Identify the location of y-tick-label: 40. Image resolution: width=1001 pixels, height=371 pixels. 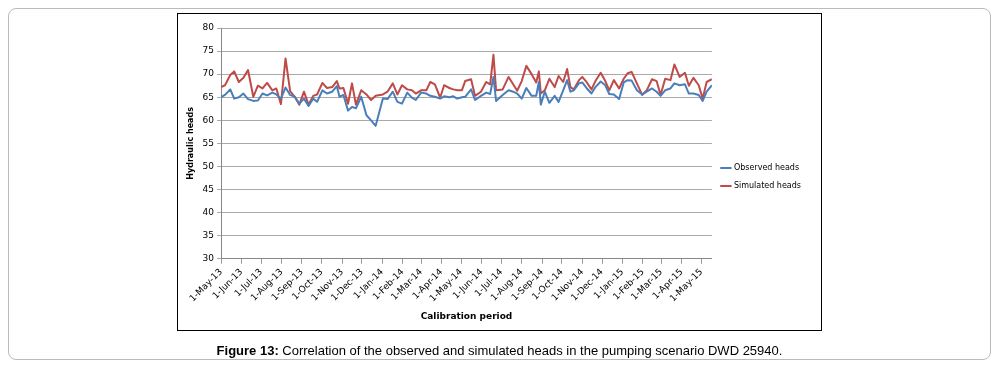
(208, 211).